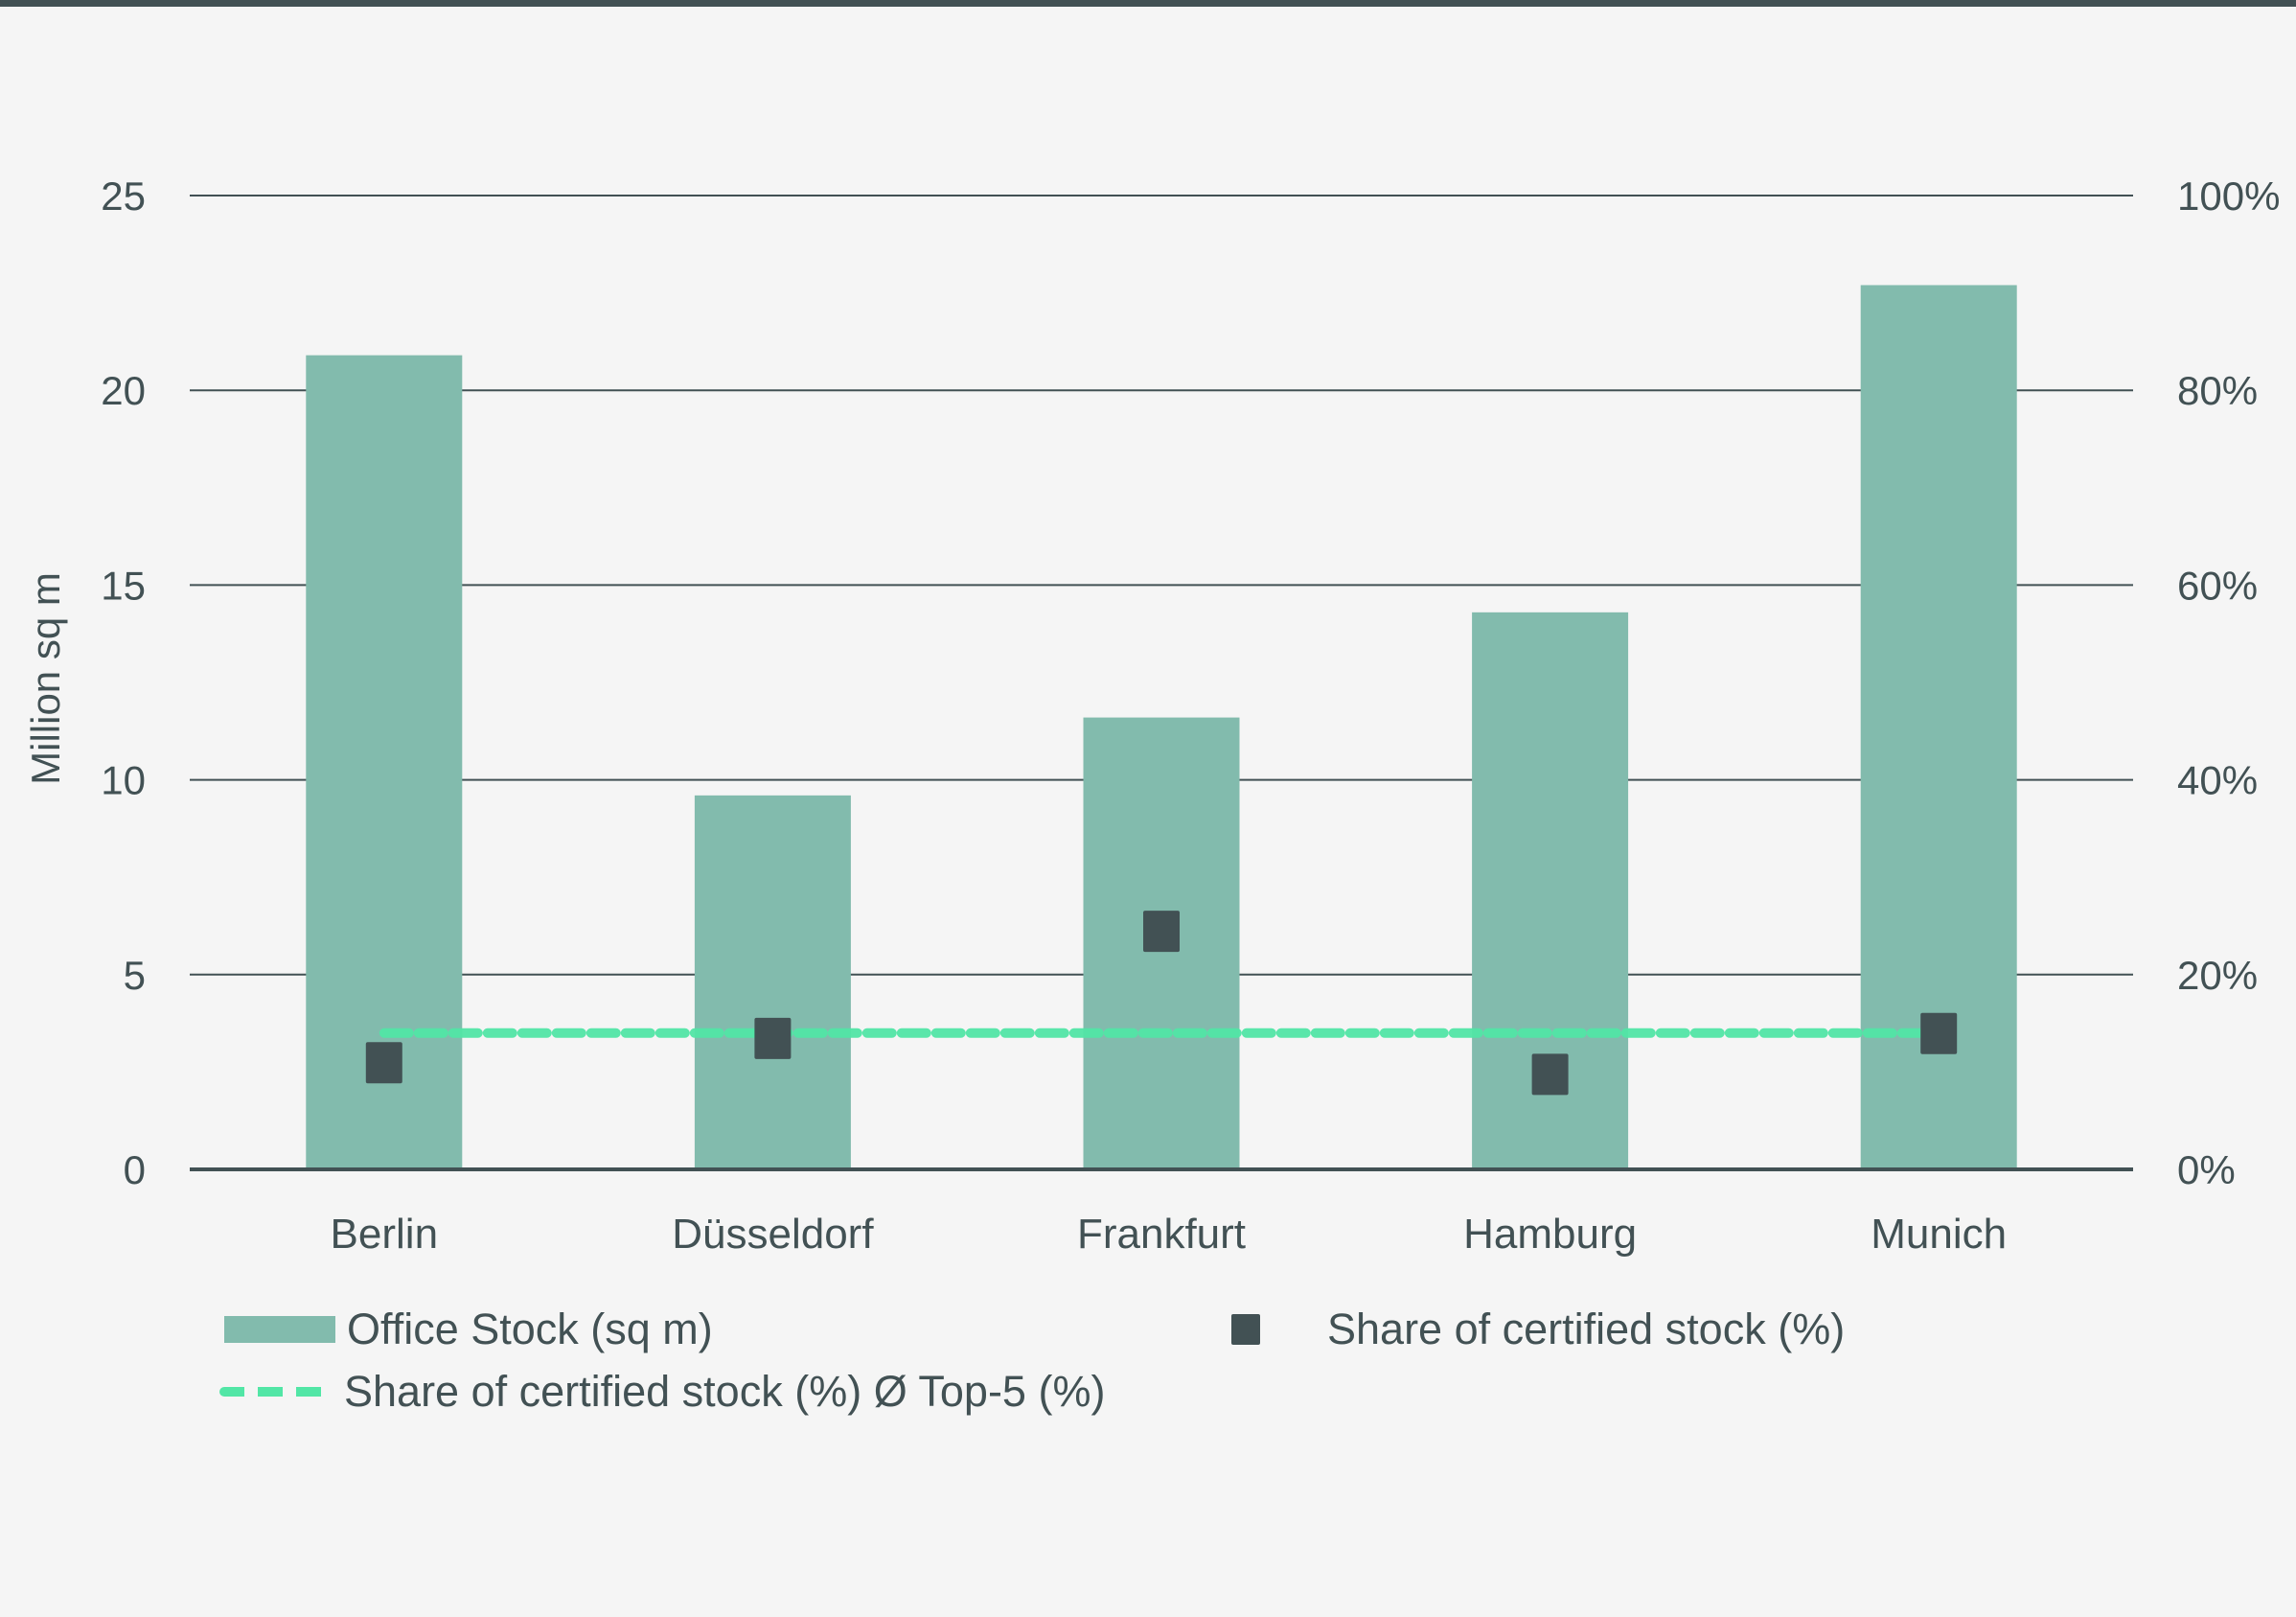 This screenshot has height=1617, width=2296. Describe the element at coordinates (530, 1329) in the screenshot. I see `legend-label: Office Stock (sq m)` at that location.